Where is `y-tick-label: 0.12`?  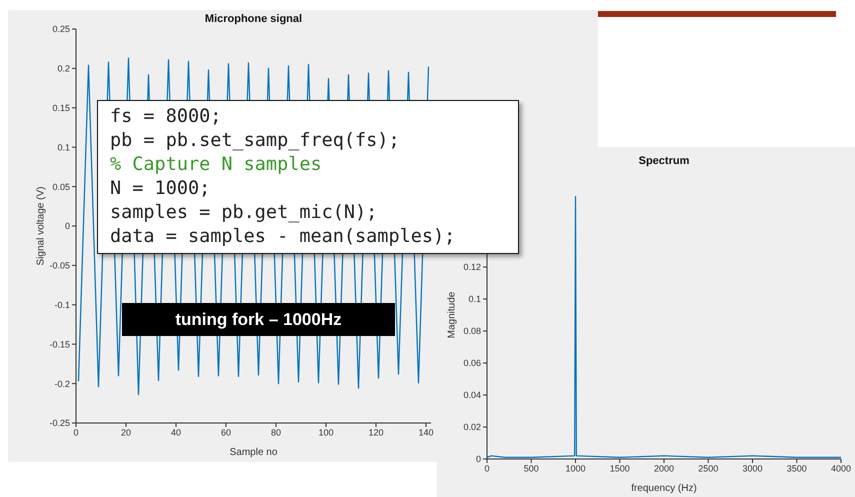
y-tick-label: 0.12 is located at coordinates (472, 267).